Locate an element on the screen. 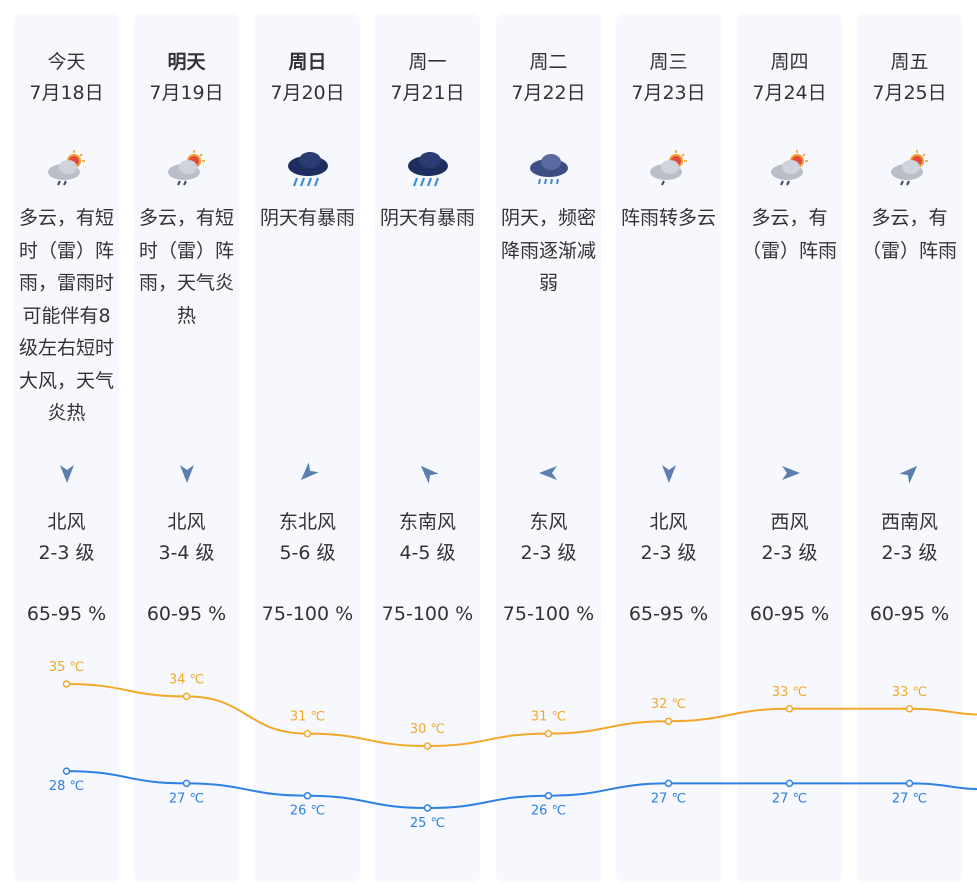 The width and height of the screenshot is (977, 896). date-label: 7月19日 is located at coordinates (186, 93).